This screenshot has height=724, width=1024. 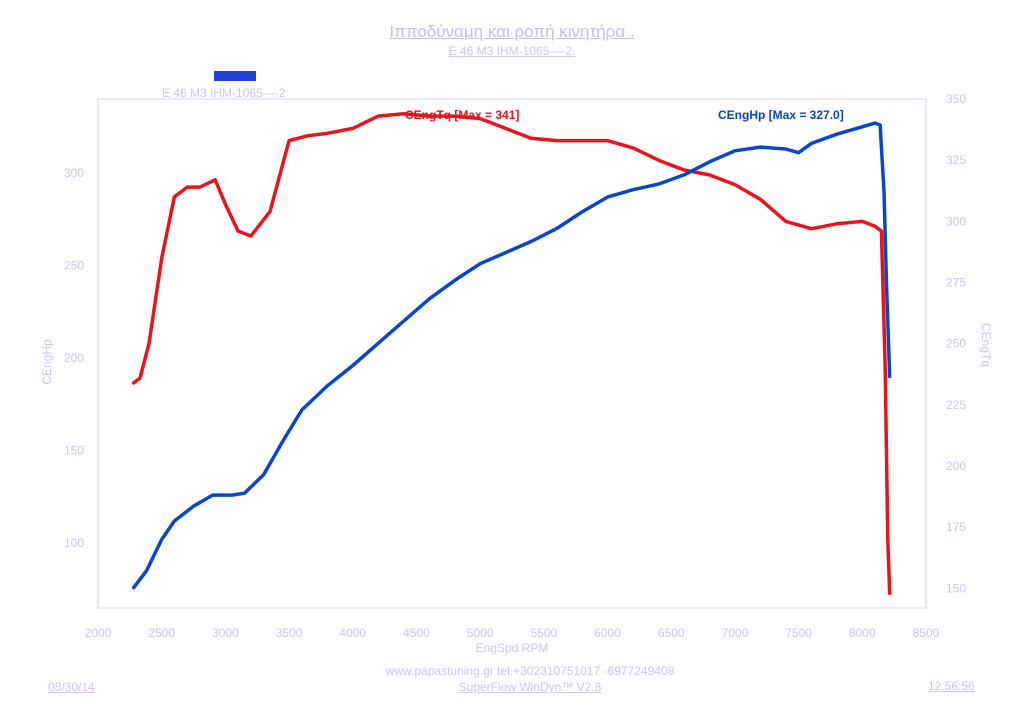 I want to click on y-right-tick-label: 200, so click(x=956, y=466).